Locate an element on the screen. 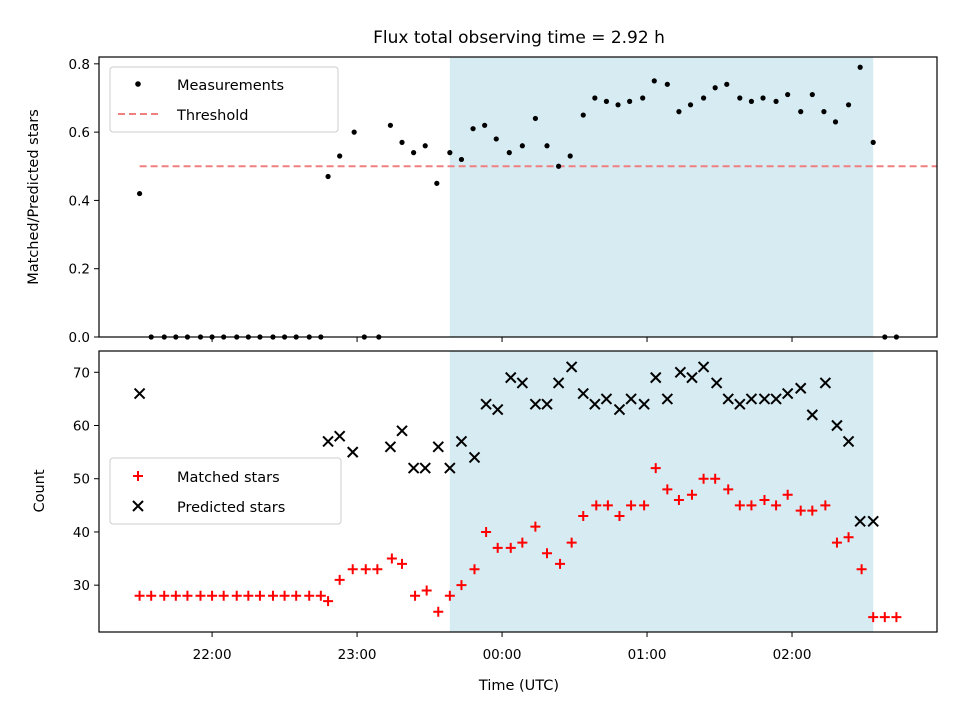  bottom-legend-box is located at coordinates (225, 491).